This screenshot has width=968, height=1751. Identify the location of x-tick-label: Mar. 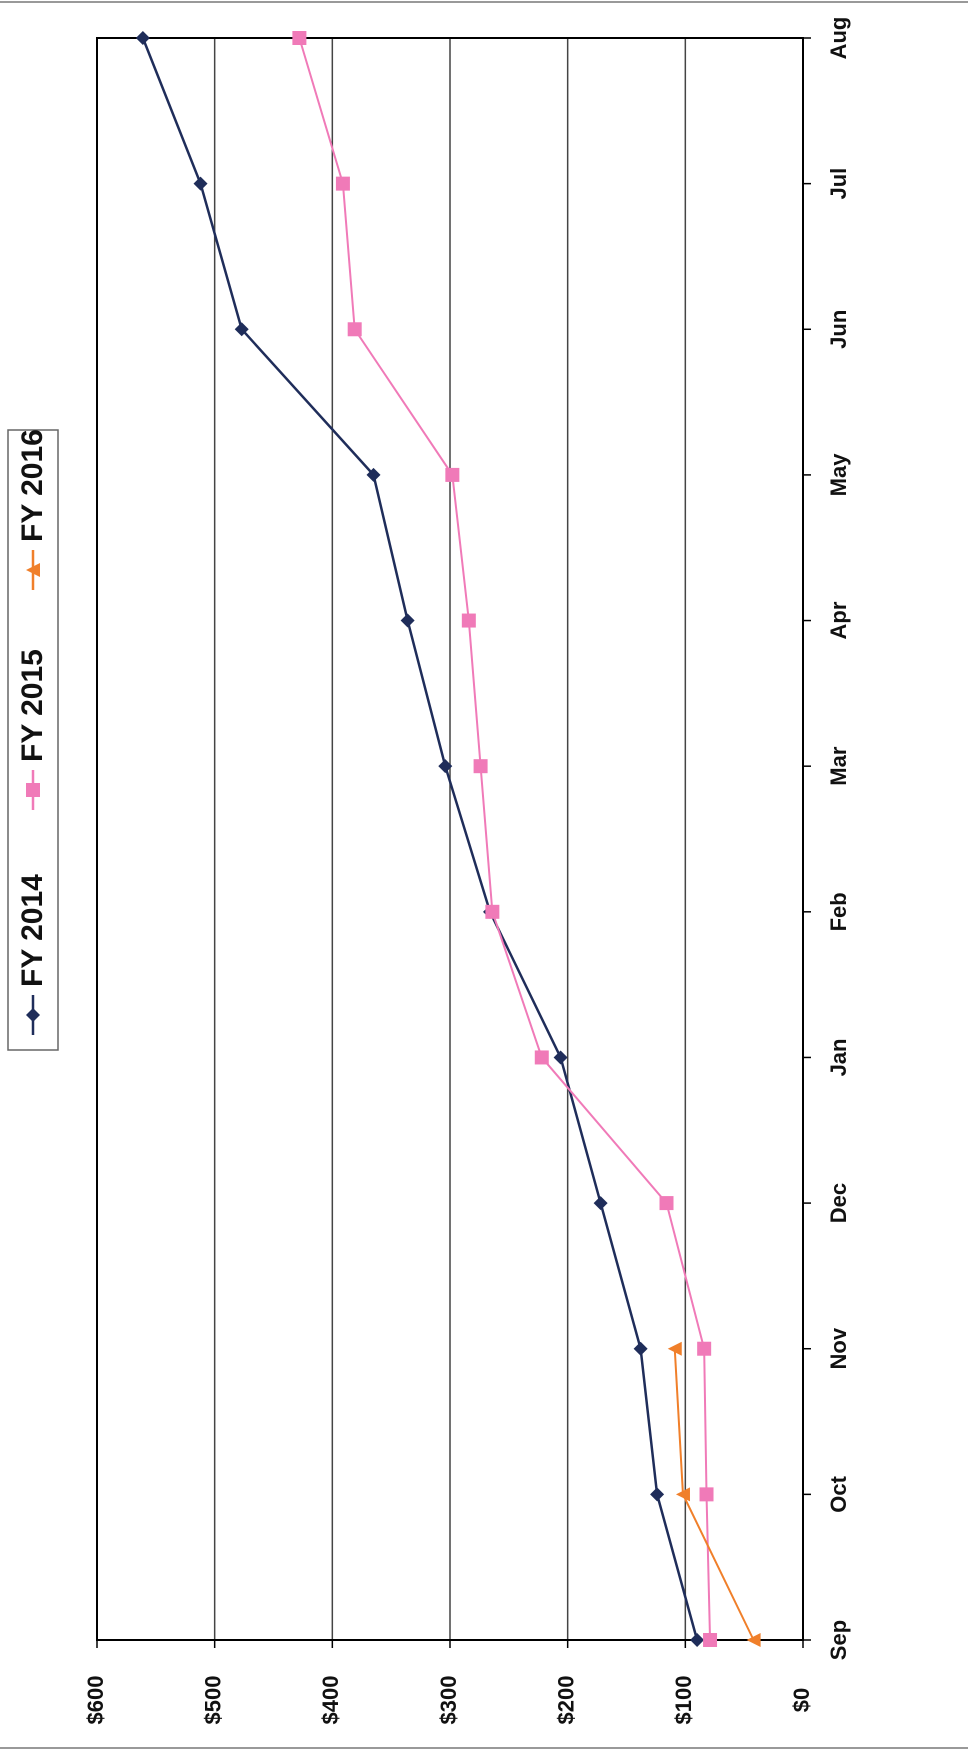
(838, 766).